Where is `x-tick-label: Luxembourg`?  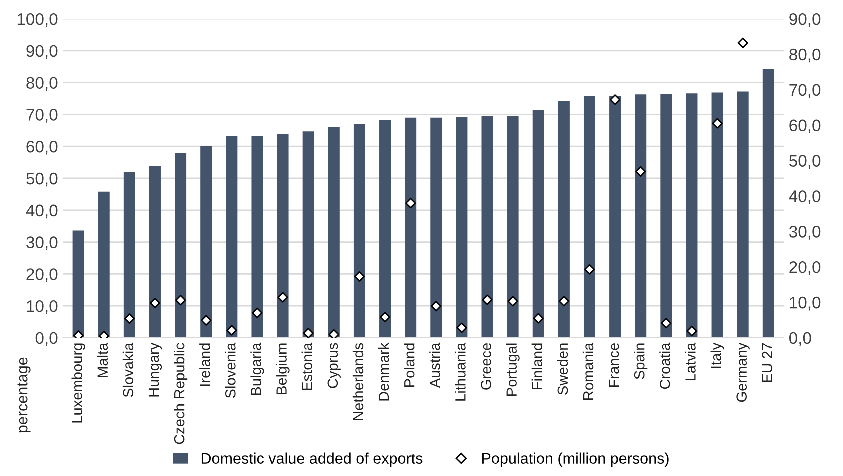
x-tick-label: Luxembourg is located at coordinates (79, 383).